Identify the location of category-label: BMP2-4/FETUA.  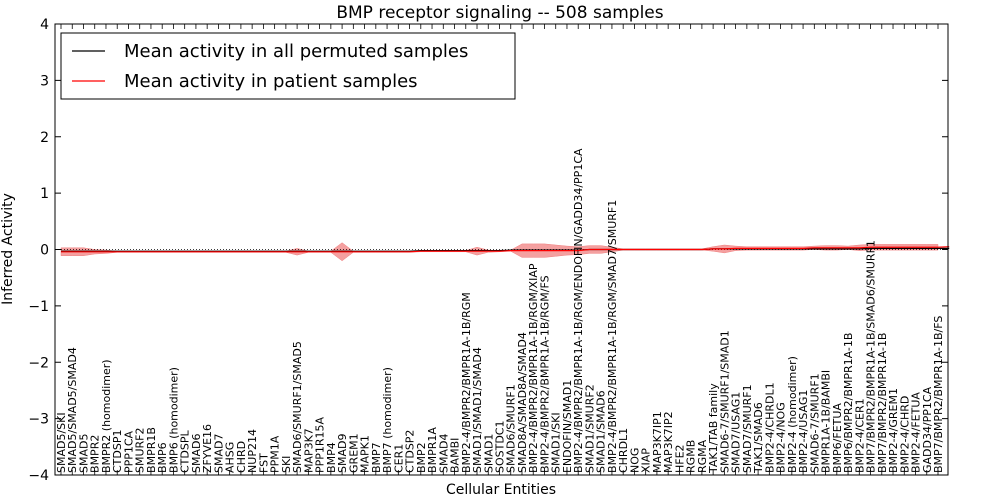
(916, 432).